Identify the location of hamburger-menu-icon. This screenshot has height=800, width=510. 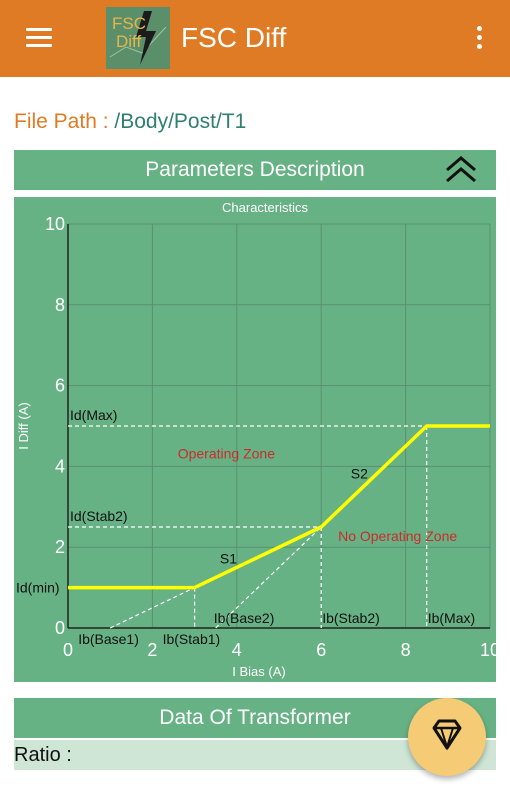
(40, 38).